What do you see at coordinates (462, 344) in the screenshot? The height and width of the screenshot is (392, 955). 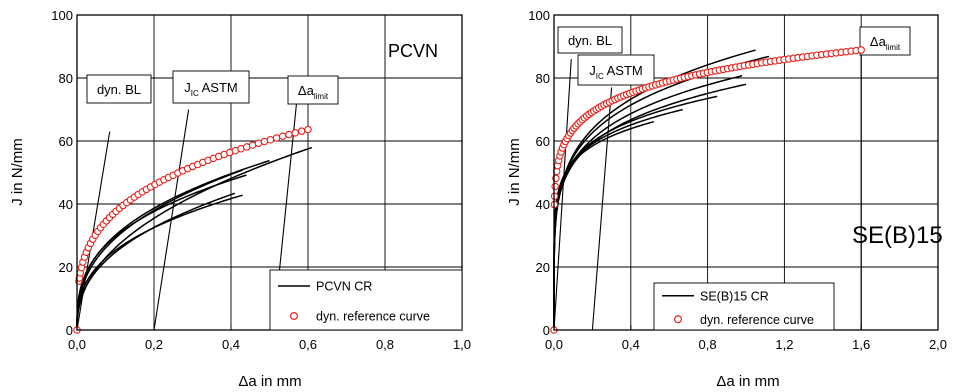 I see `x-tick-label: 1,0` at bounding box center [462, 344].